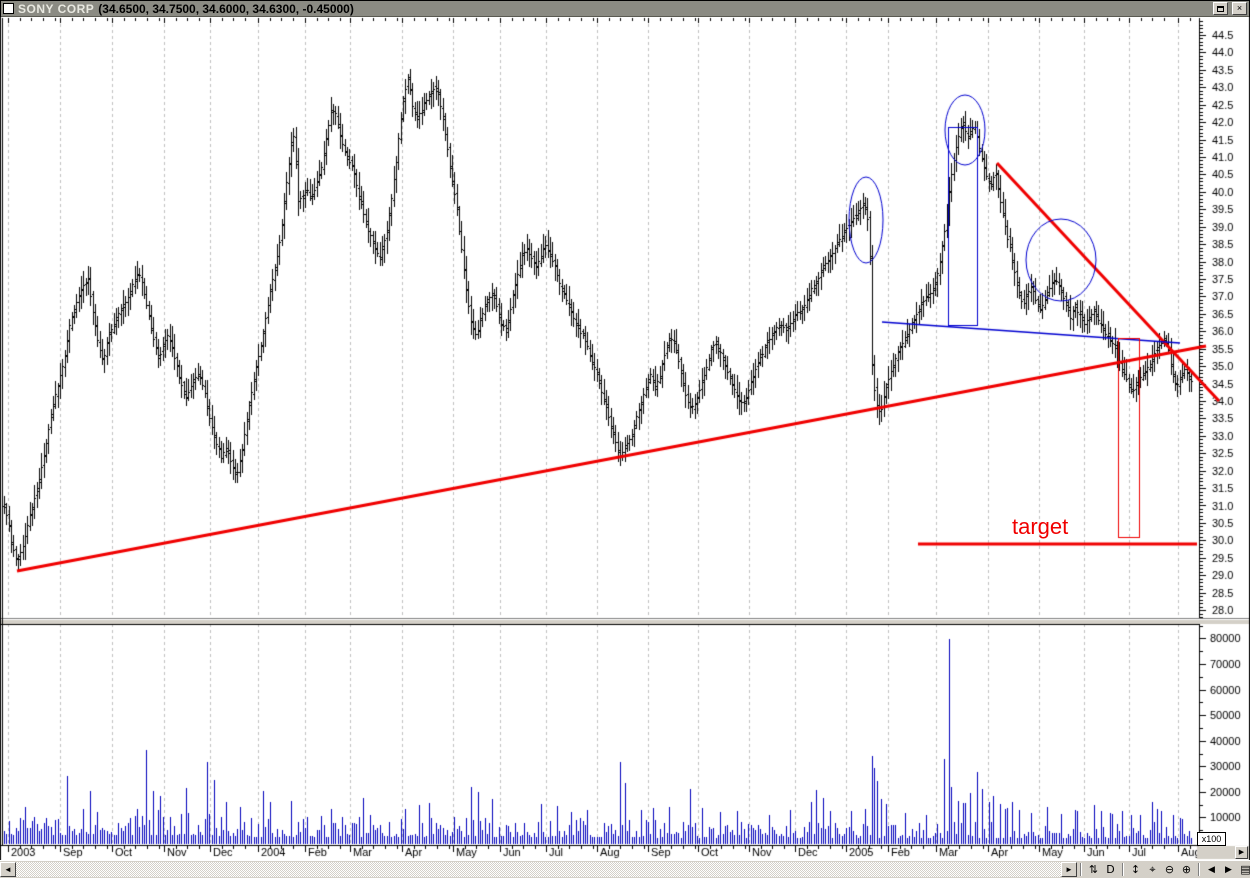 The image size is (1250, 878). I want to click on bottom-scrollbar: ◄ ► ⇅ D ↕ ⌖ ⊖ ⊕ ◀ ▶ ▤, so click(625, 869).